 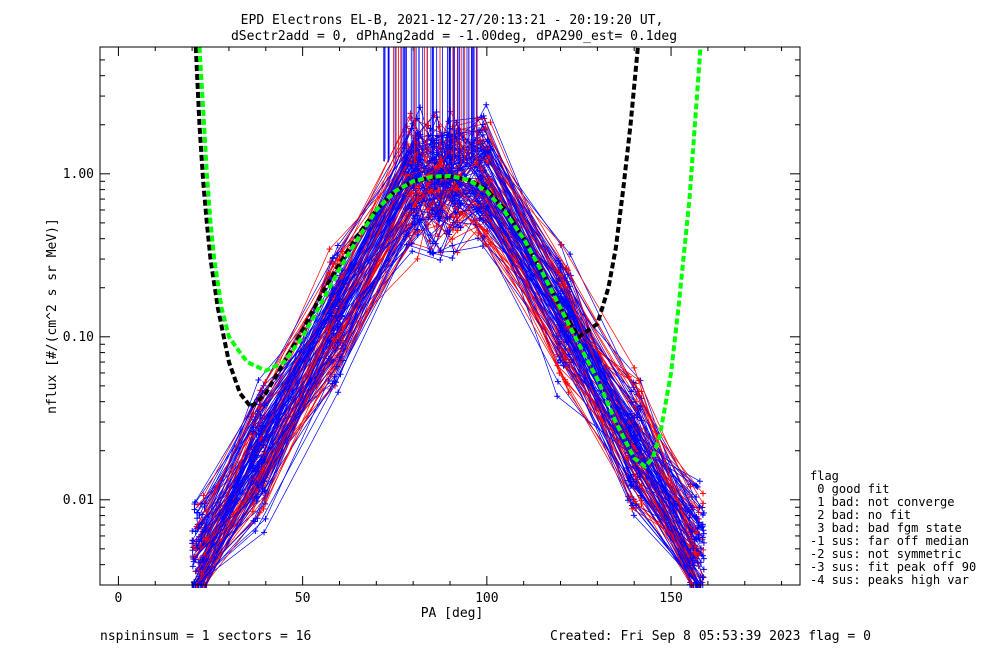 I want to click on y-tick-label: 0.01, so click(x=78, y=500).